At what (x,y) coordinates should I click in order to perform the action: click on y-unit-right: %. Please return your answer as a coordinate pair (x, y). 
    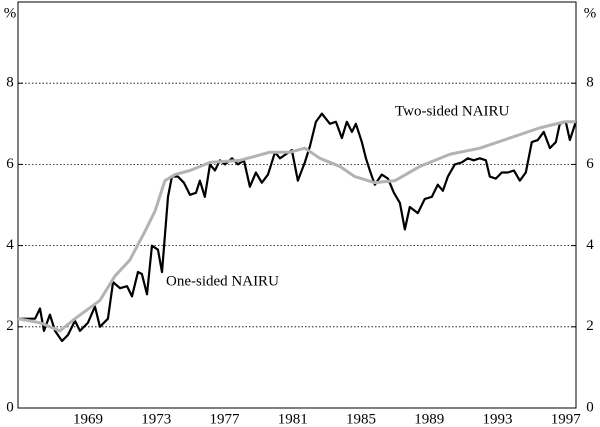
    Looking at the image, I should click on (590, 13).